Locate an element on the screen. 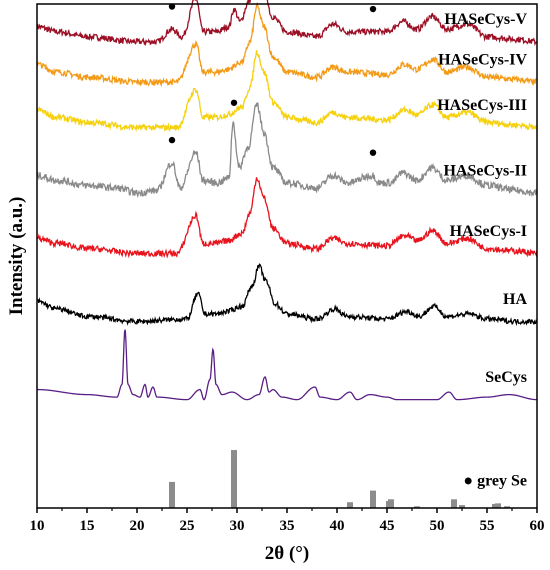 The height and width of the screenshot is (570, 550). x-tick-label: 20 is located at coordinates (137, 526).